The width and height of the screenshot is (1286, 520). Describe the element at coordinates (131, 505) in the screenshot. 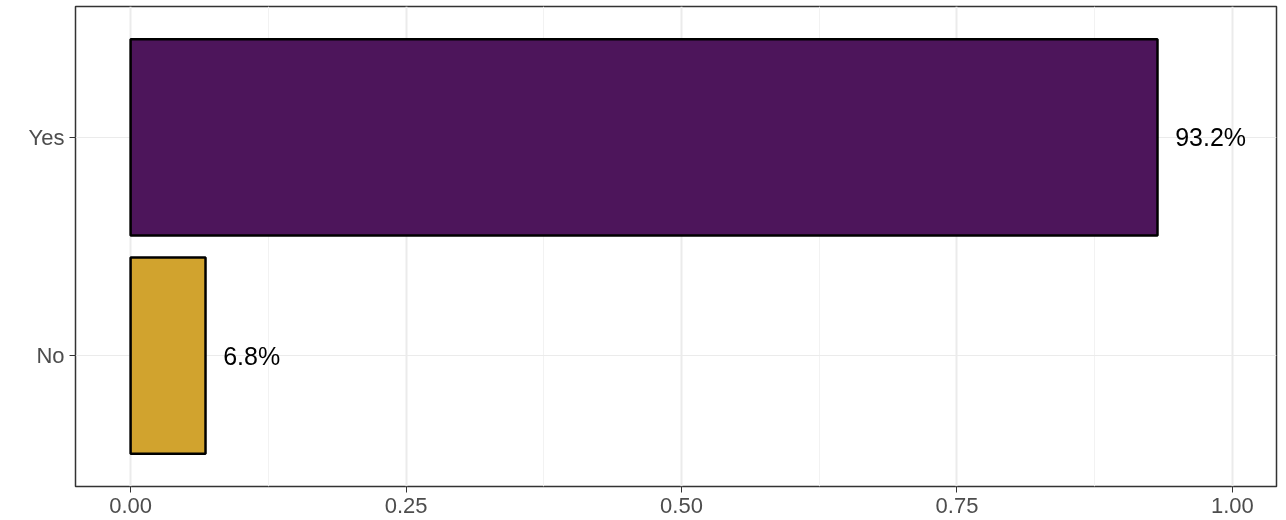

I see `text: 0.00` at that location.